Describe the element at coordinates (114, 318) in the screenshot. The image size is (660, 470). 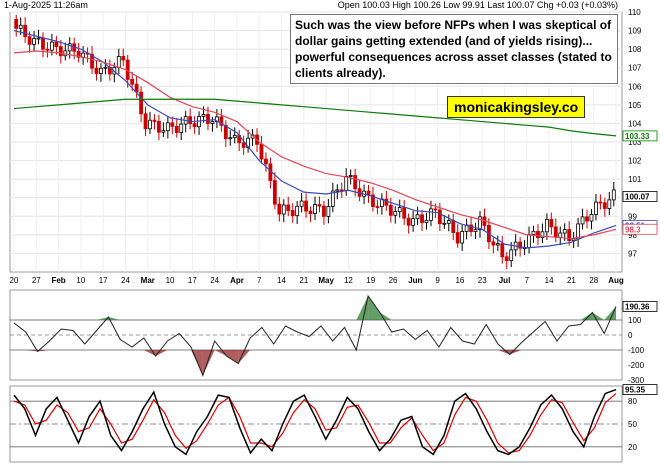
I see `cci-overbought-fill` at that location.